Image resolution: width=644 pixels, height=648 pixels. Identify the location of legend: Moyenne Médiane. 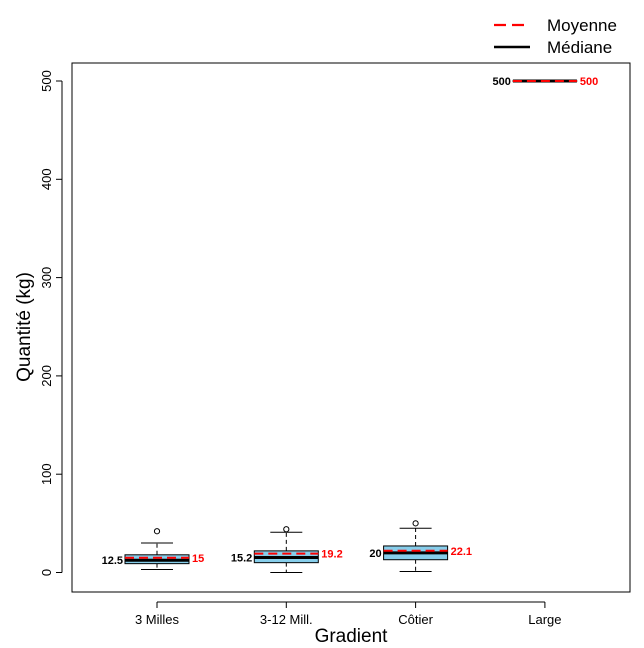
(555, 36).